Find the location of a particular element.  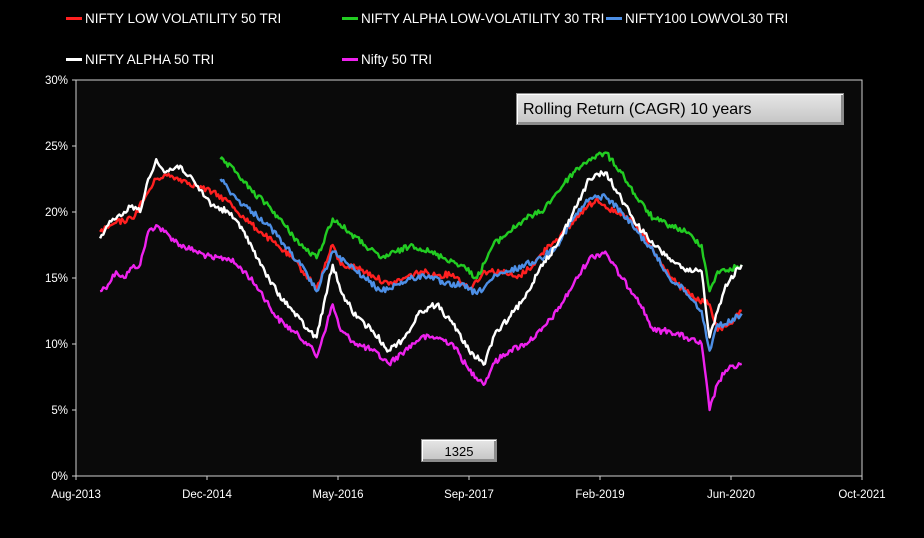

y-tick-label: 20% is located at coordinates (56, 213).